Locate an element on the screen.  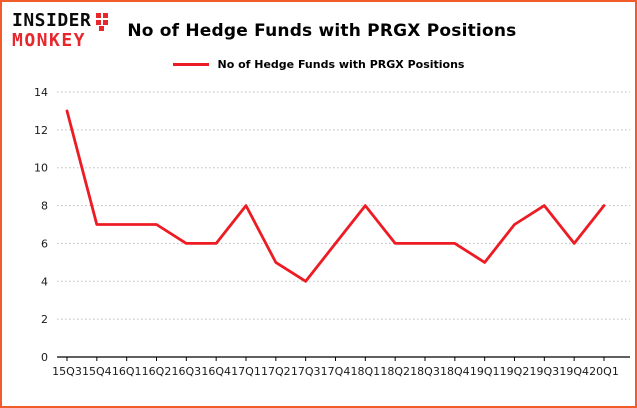
x-tick-label: 18Q2 is located at coordinates (395, 371).